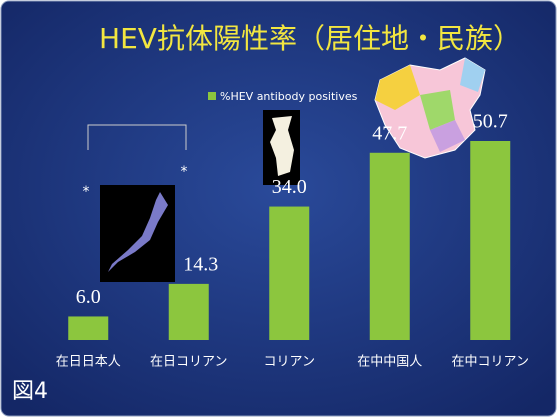 This screenshot has width=557, height=417. I want to click on figure-label: 図4, so click(30, 391).